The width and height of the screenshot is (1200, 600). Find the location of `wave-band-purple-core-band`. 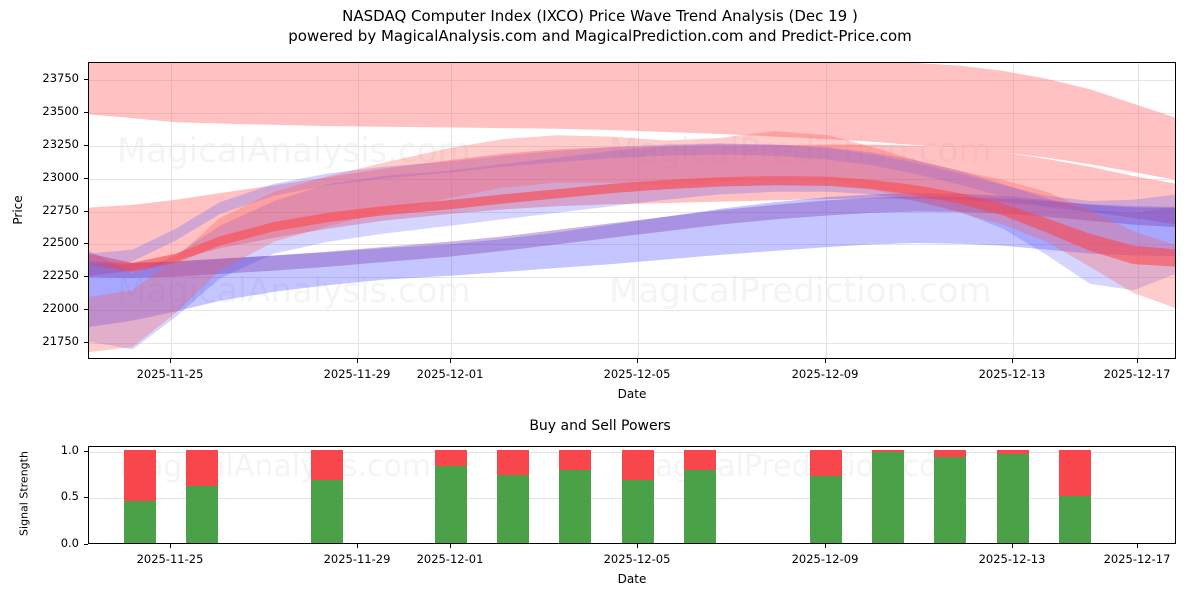

wave-band-purple-core-band is located at coordinates (632, 237).